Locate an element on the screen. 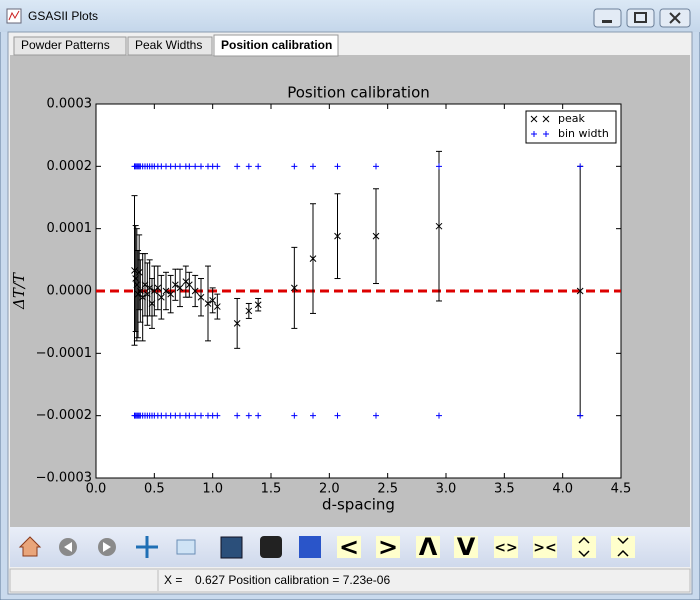 The height and width of the screenshot is (600, 700). toolbar-button: < is located at coordinates (349, 547).